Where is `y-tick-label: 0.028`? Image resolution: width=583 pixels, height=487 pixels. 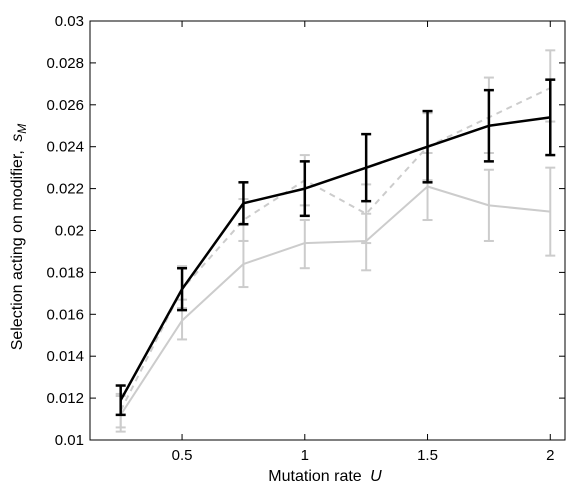 y-tick-label: 0.028 is located at coordinates (65, 63).